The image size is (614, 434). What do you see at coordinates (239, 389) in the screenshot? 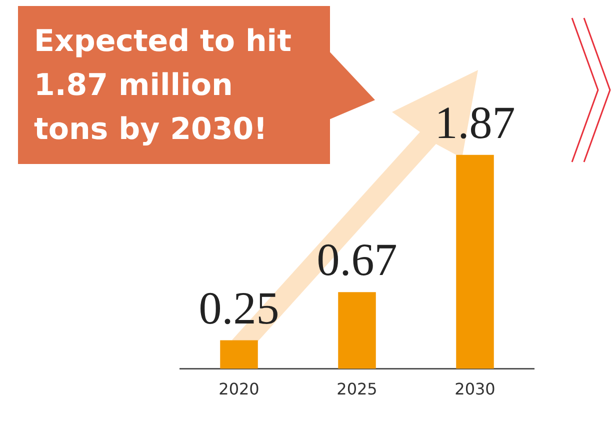
I see `x-tick-label: 2020` at bounding box center [239, 389].